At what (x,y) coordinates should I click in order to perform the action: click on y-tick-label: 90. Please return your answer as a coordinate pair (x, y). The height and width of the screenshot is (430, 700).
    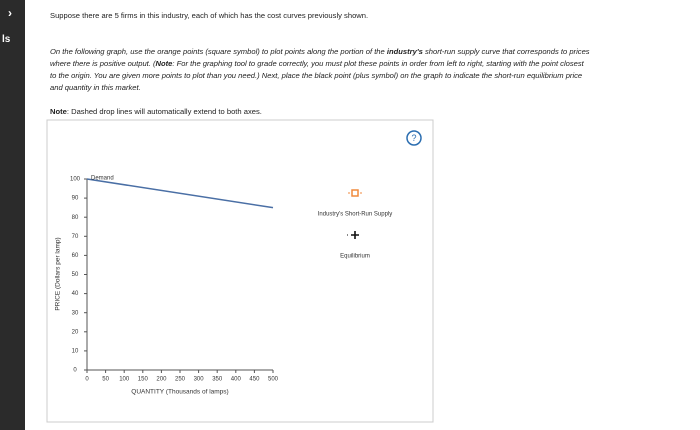
    Looking at the image, I should click on (75, 199).